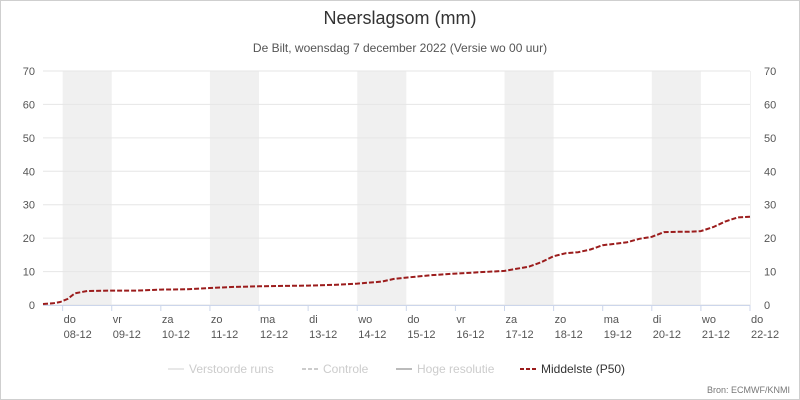 The image size is (800, 400). I want to click on y-tick-label-left: 0, so click(32, 306).